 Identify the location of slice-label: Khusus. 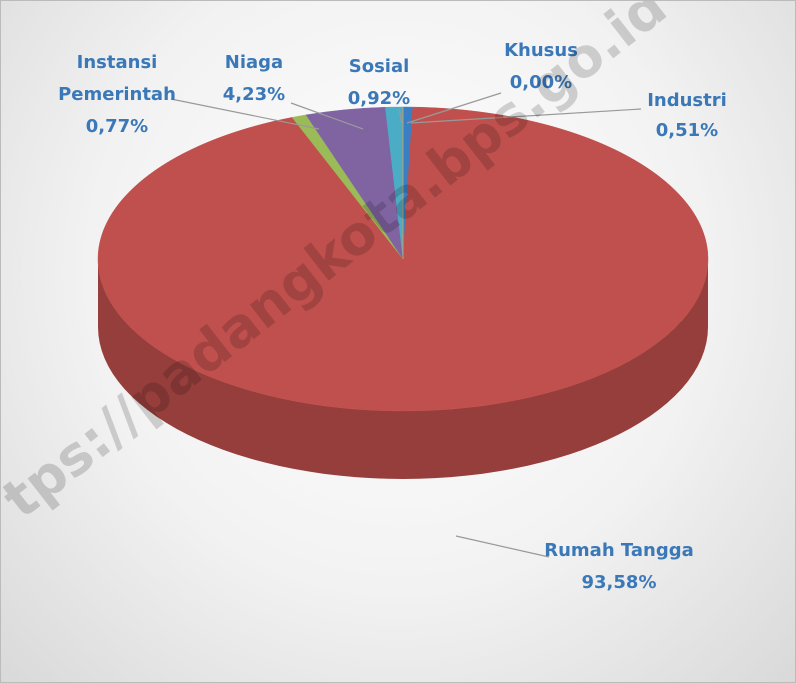
(541, 50).